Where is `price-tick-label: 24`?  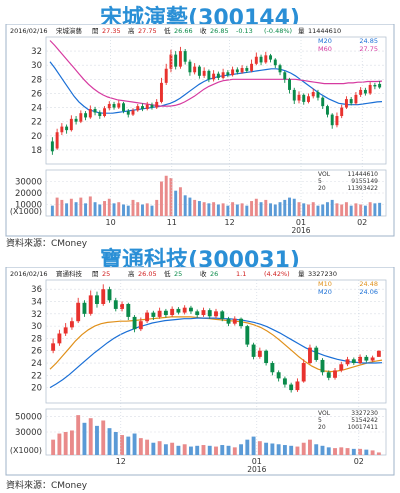
price-tick-label: 24 is located at coordinates (36, 109).